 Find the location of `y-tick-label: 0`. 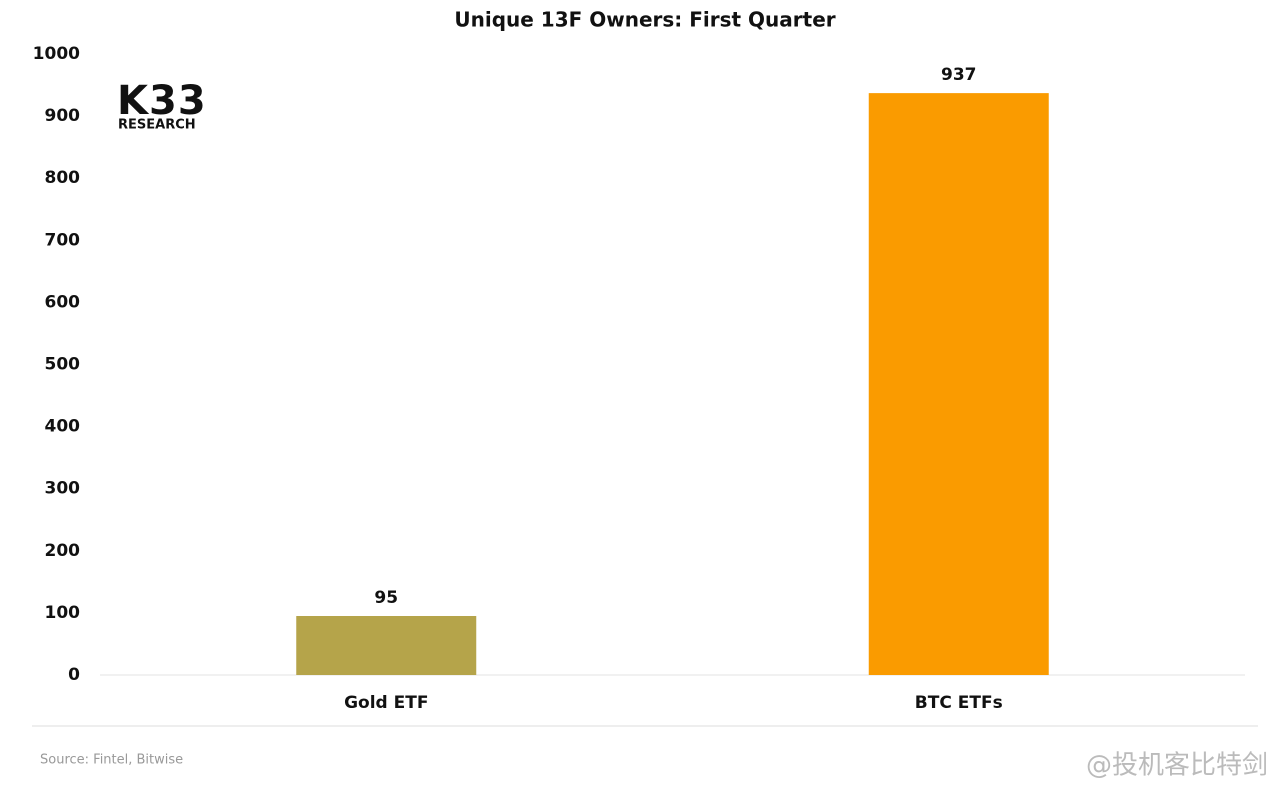

y-tick-label: 0 is located at coordinates (74, 675).